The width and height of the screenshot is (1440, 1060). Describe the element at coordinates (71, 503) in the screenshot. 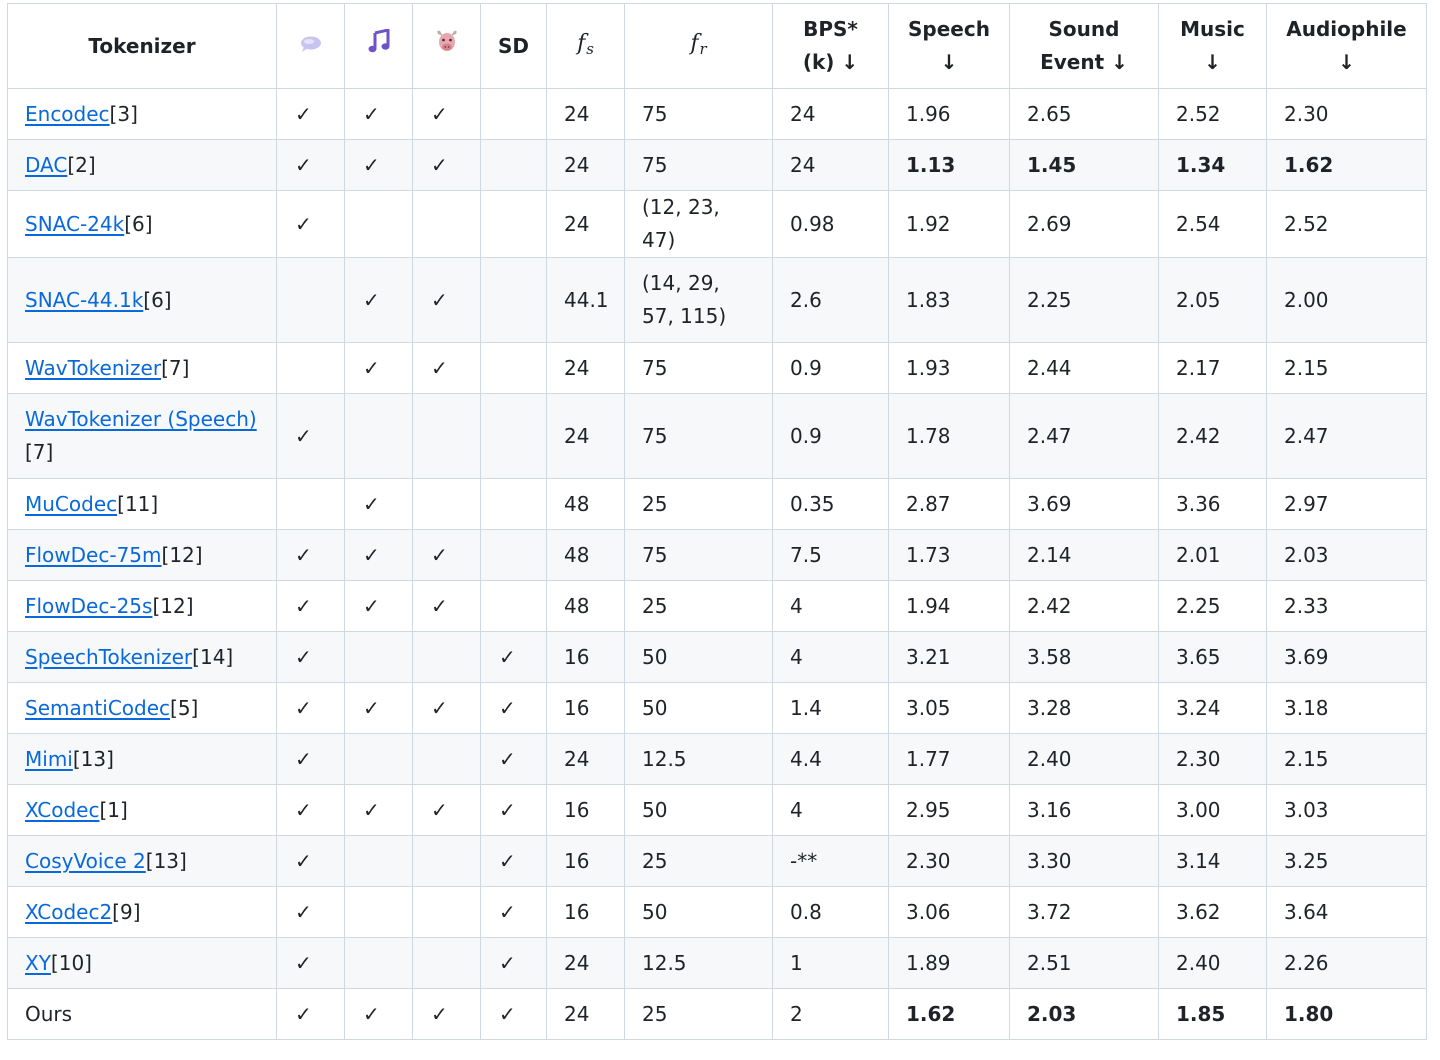

I see `tokenizer-link: MuCodec` at that location.